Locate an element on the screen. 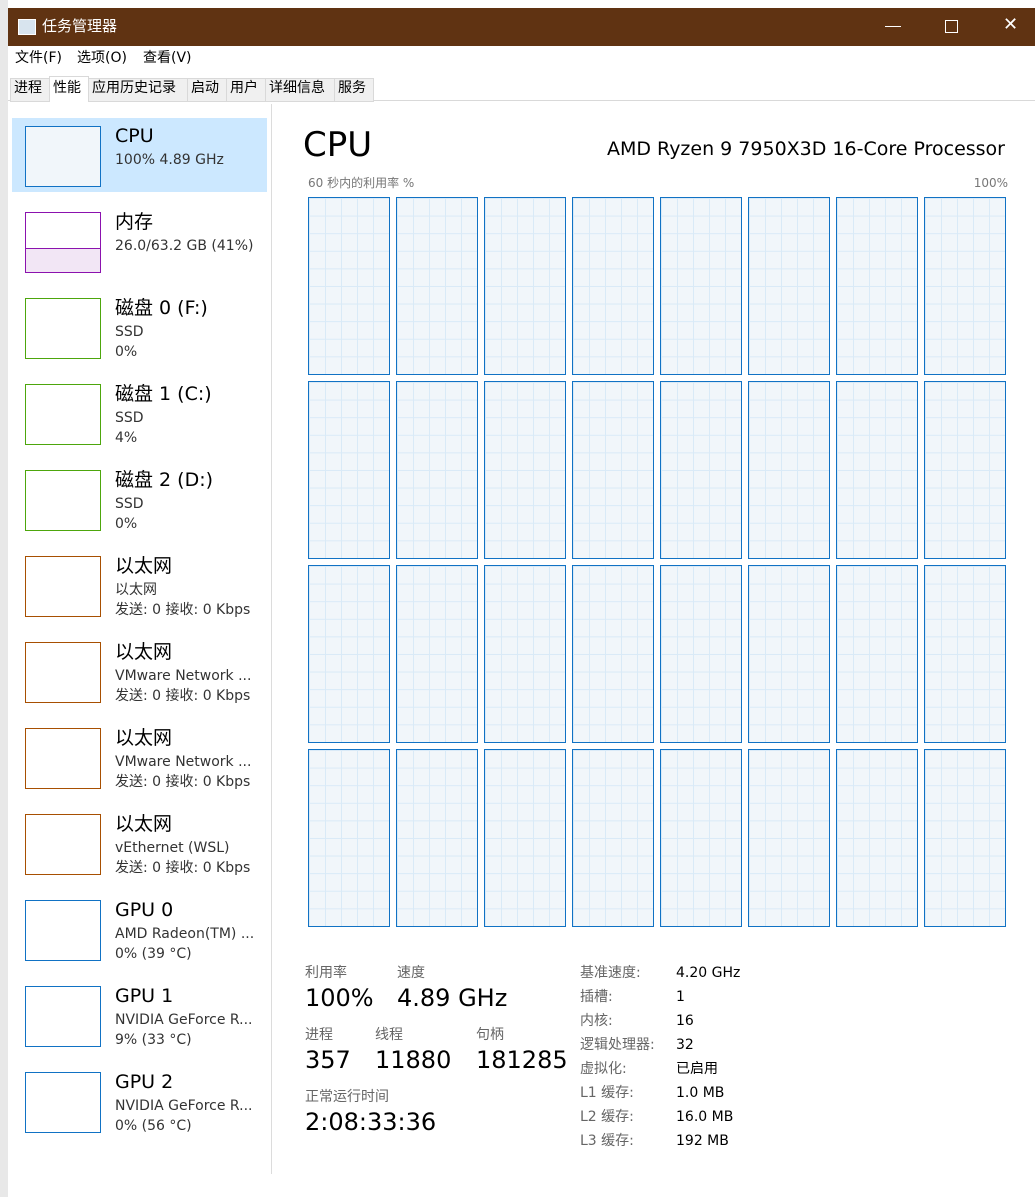 Image resolution: width=1035 pixels, height=1197 pixels. stat-label: 线程 is located at coordinates (389, 1035).